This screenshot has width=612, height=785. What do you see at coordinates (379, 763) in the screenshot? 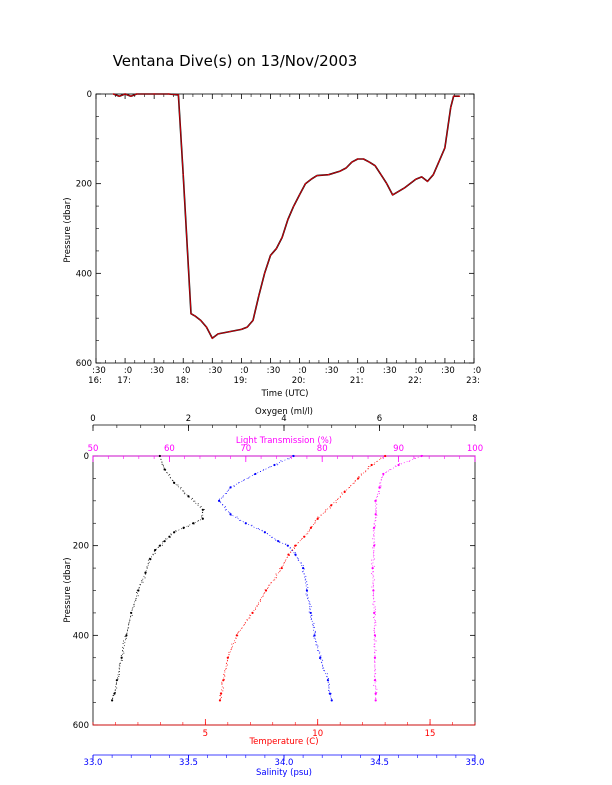
I see `salinity-tick-label: 34.5` at bounding box center [379, 763].